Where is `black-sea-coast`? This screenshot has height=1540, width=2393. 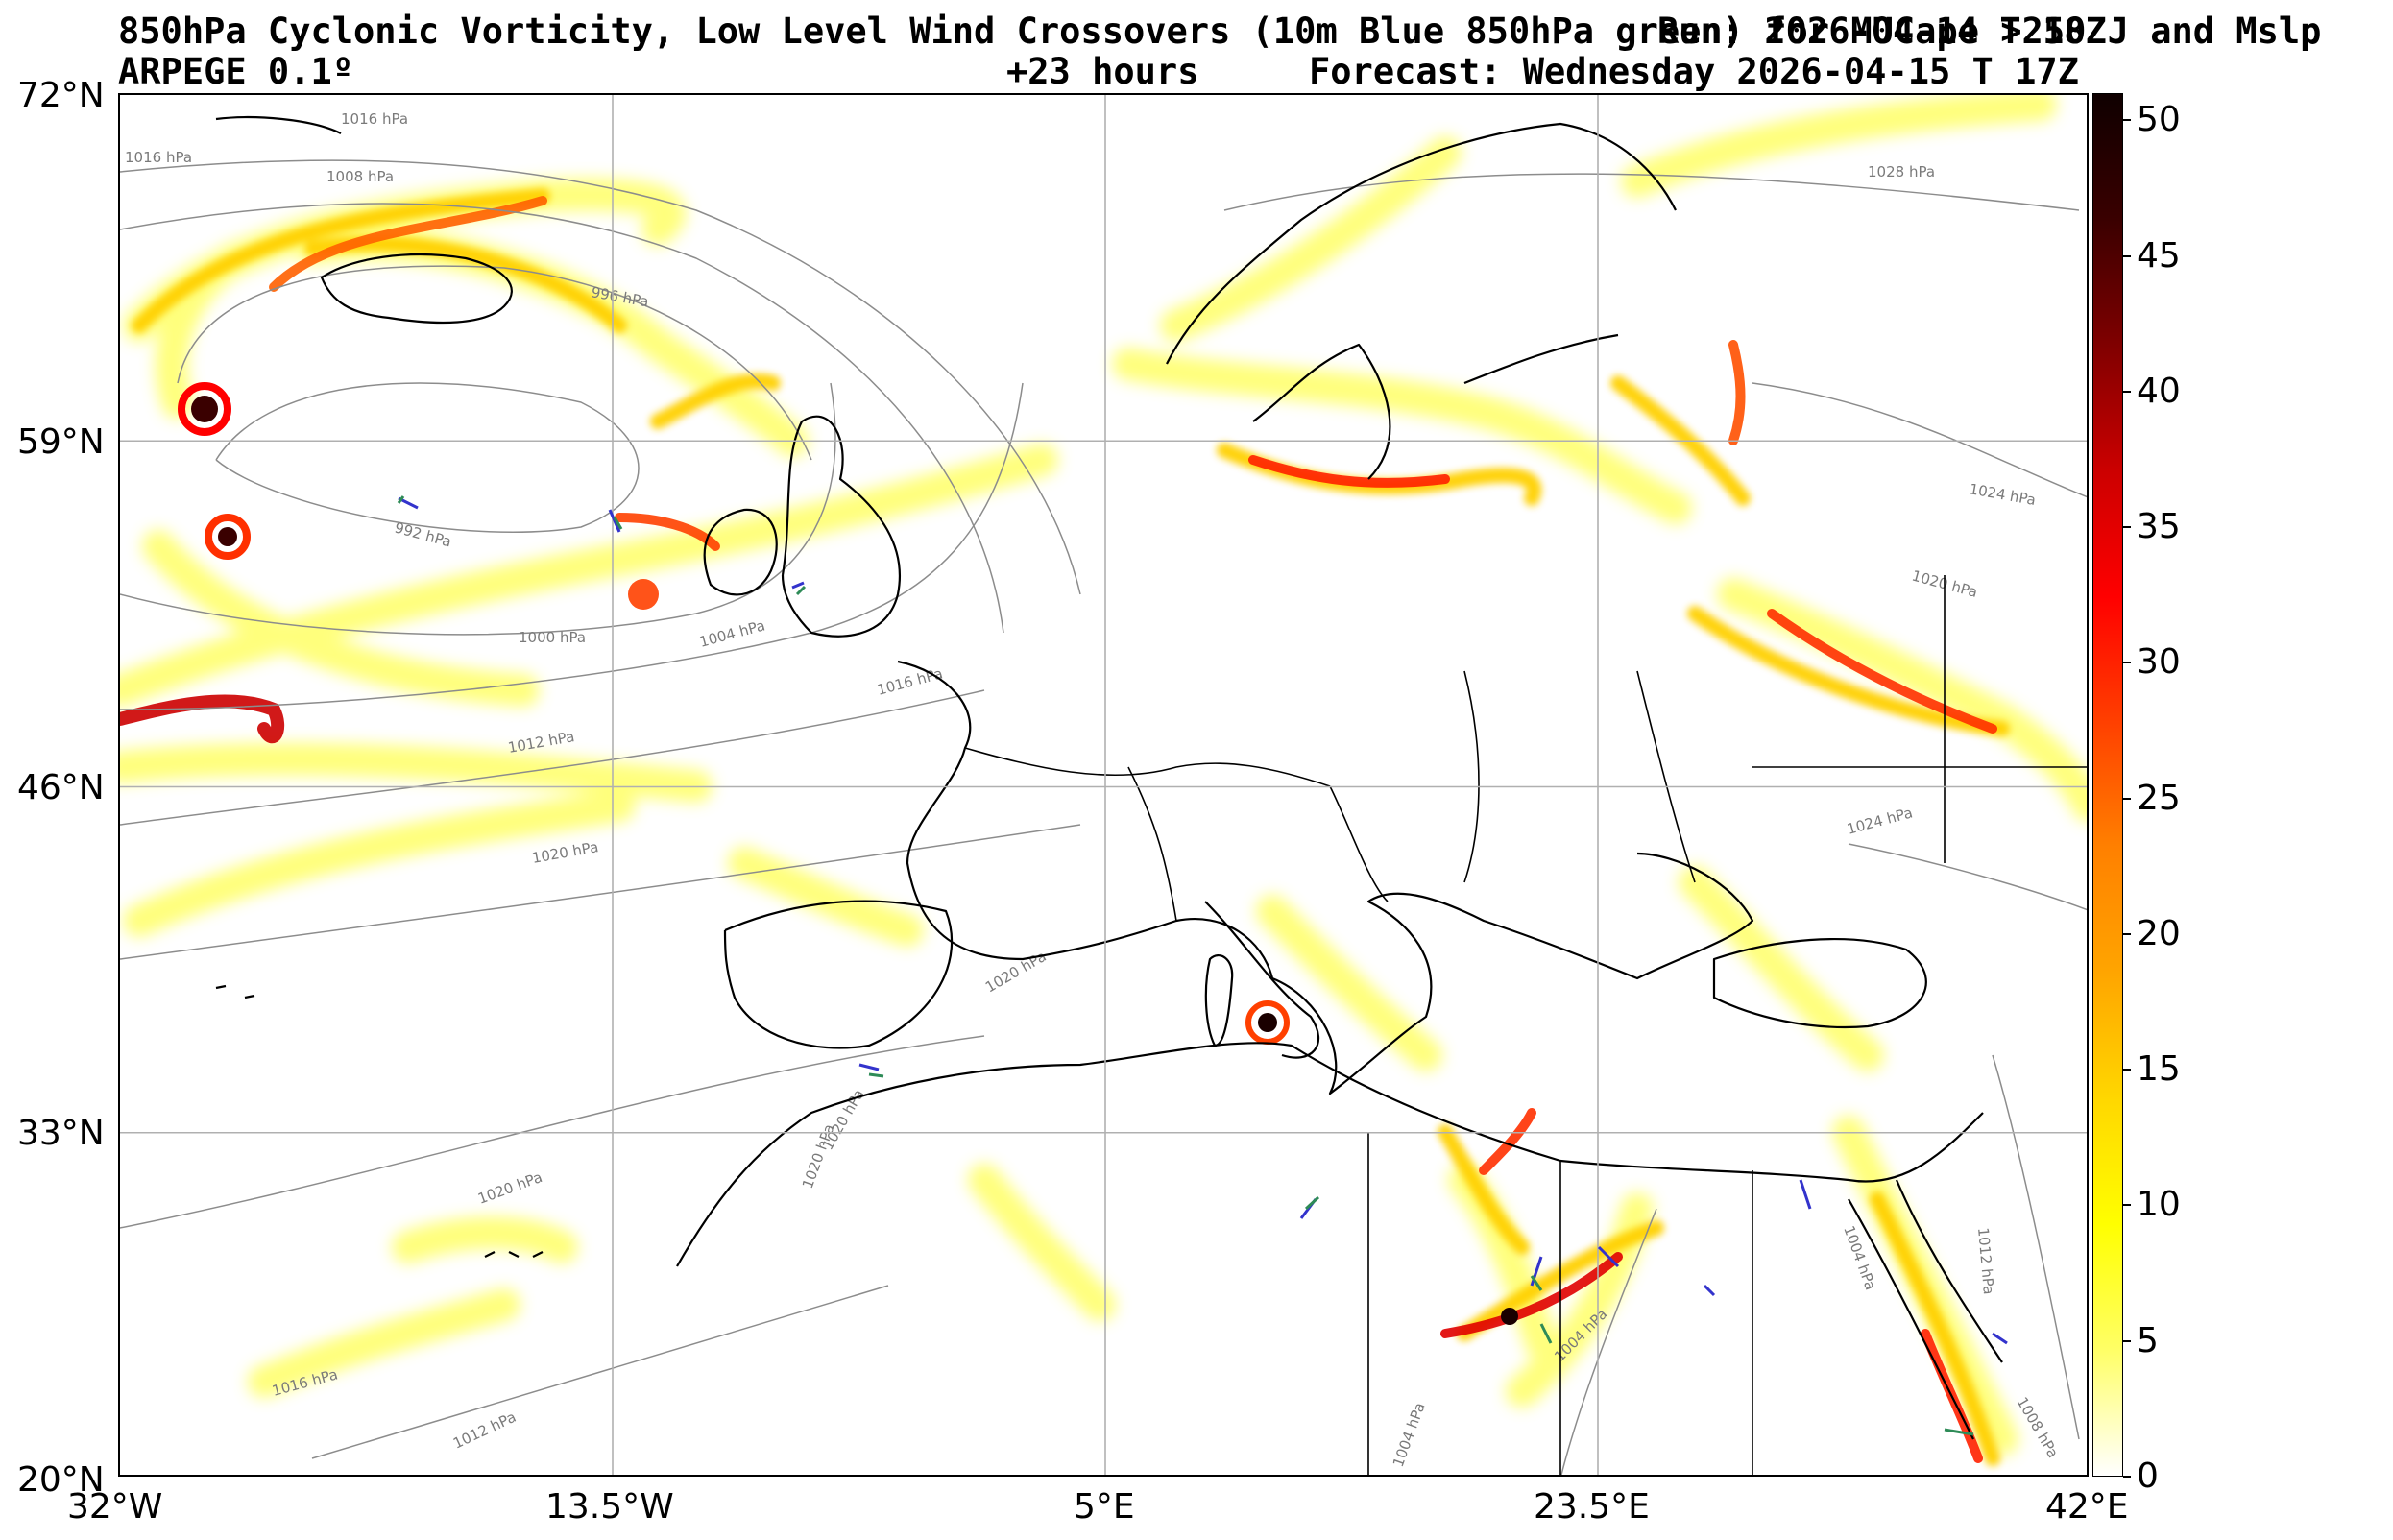
black-sea-coast is located at coordinates (1819, 984).